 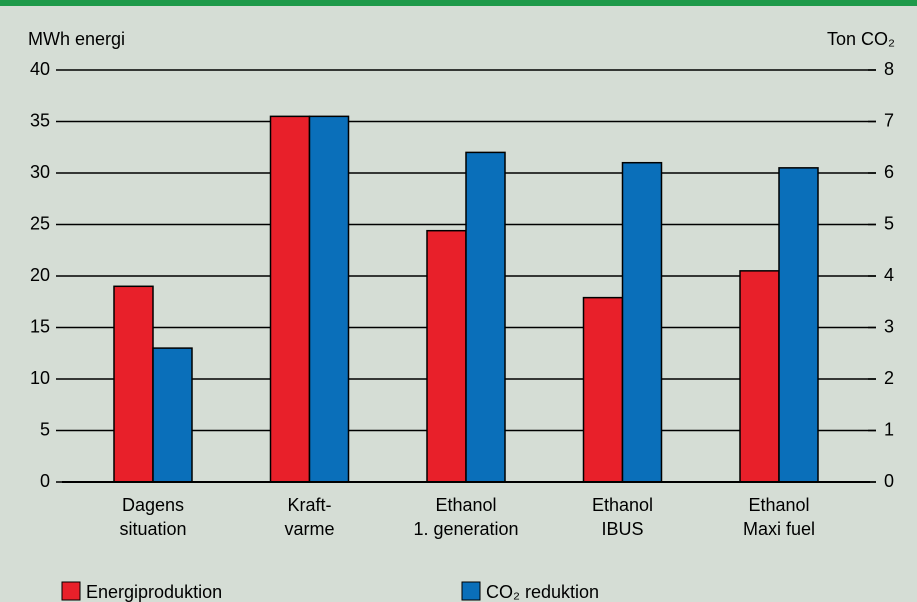 I want to click on y-tick-label: 10, so click(x=40, y=378).